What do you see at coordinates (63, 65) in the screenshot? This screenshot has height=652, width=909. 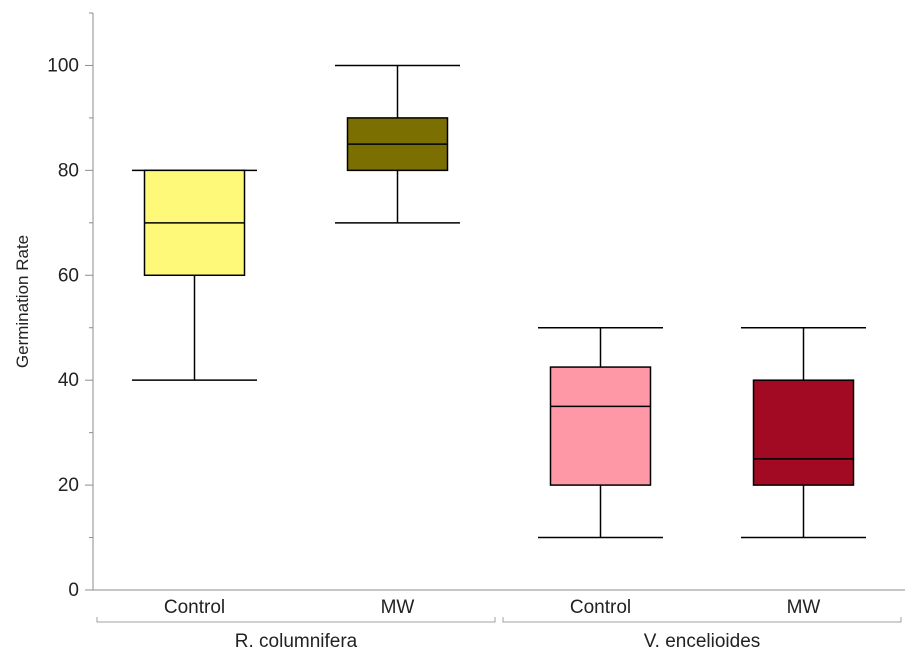 I see `y-tick-label: 100` at bounding box center [63, 65].